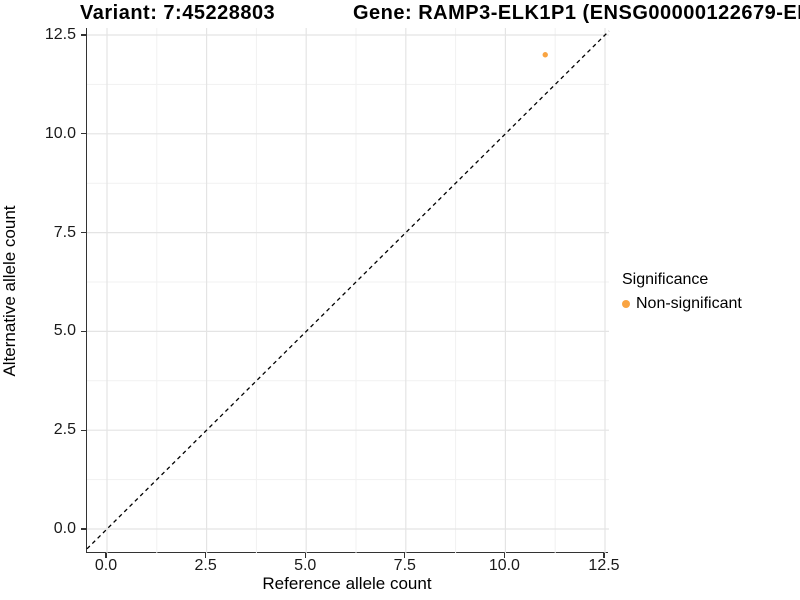  I want to click on x-tick-label: 12.5, so click(604, 565).